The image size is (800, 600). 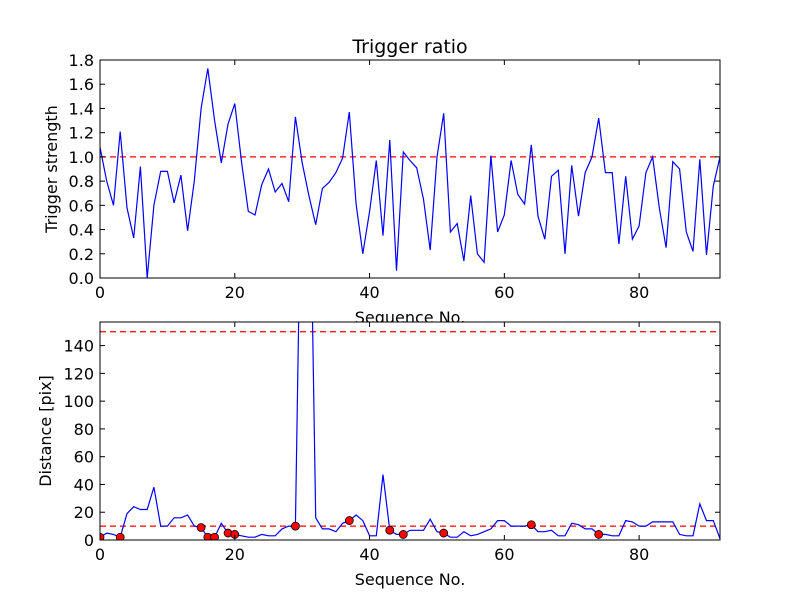 I want to click on y-tick-label: 0.2, so click(x=81, y=254).